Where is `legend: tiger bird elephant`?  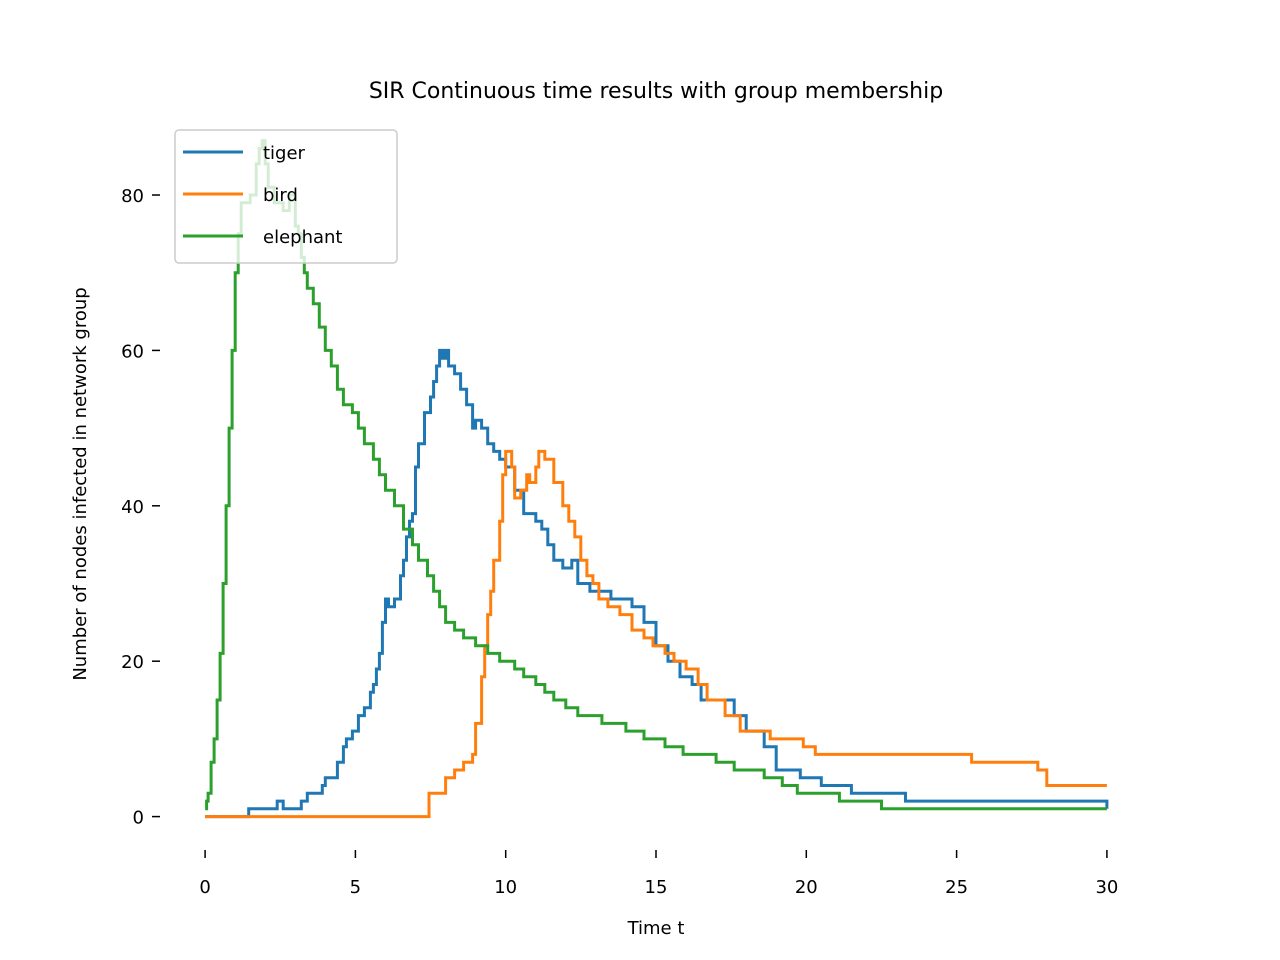
legend: tiger bird elephant is located at coordinates (286, 196).